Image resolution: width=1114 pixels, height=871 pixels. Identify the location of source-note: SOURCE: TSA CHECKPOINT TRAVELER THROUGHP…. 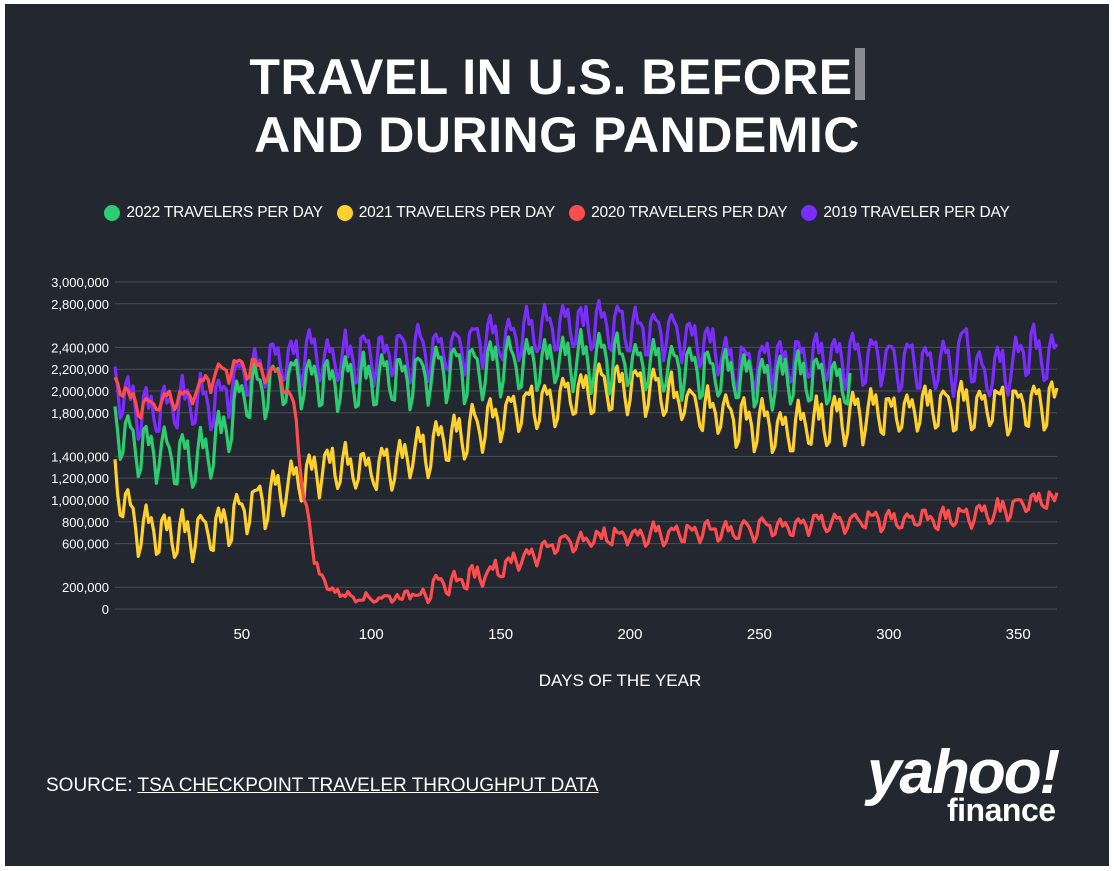
(322, 786).